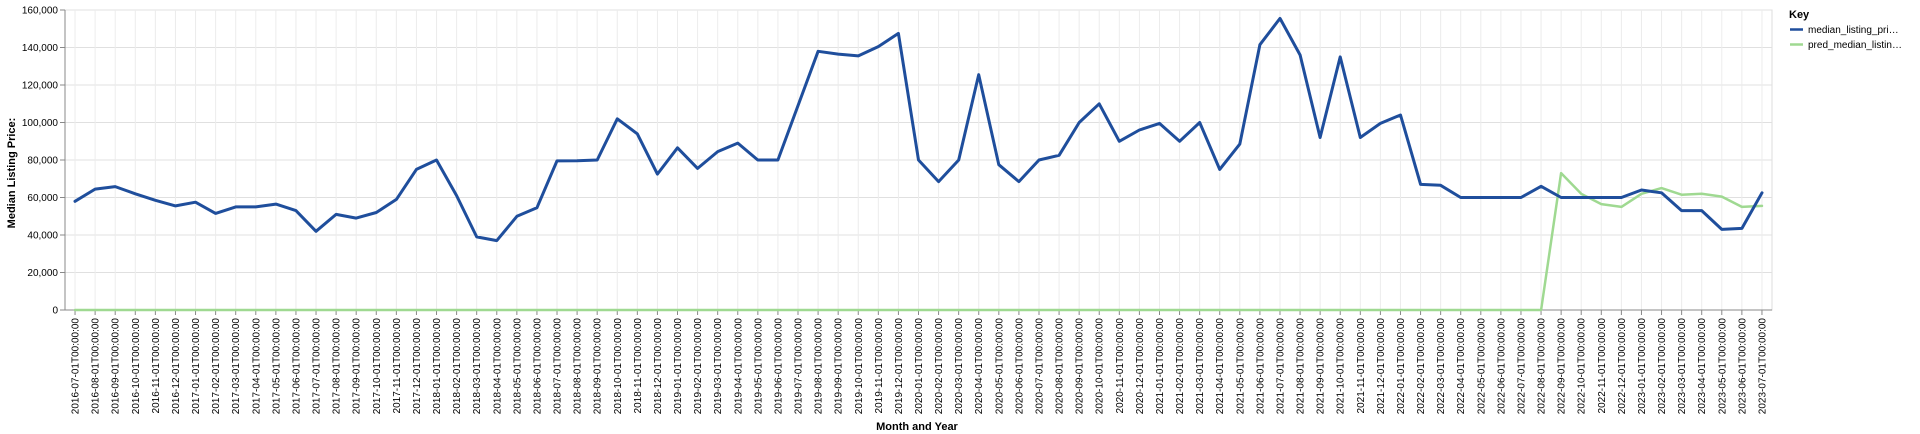 The width and height of the screenshot is (1920, 434). Describe the element at coordinates (1341, 366) in the screenshot. I see `x-tick-label: 2021-10-01T00:00:00` at that location.